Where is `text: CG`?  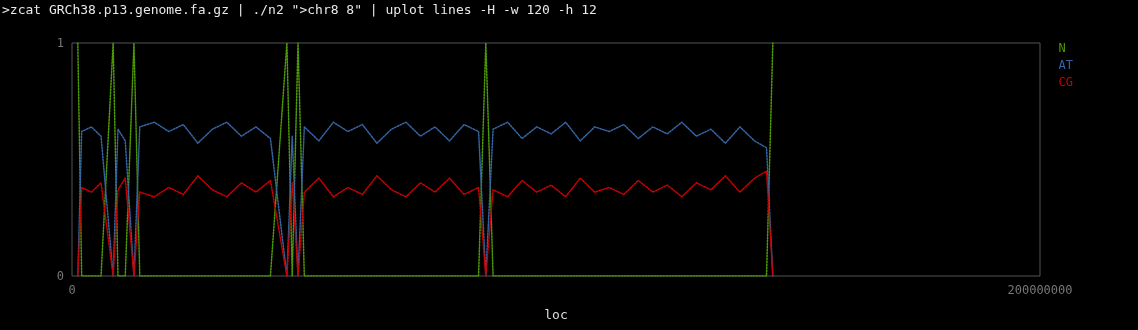
text: CG is located at coordinates (1065, 82).